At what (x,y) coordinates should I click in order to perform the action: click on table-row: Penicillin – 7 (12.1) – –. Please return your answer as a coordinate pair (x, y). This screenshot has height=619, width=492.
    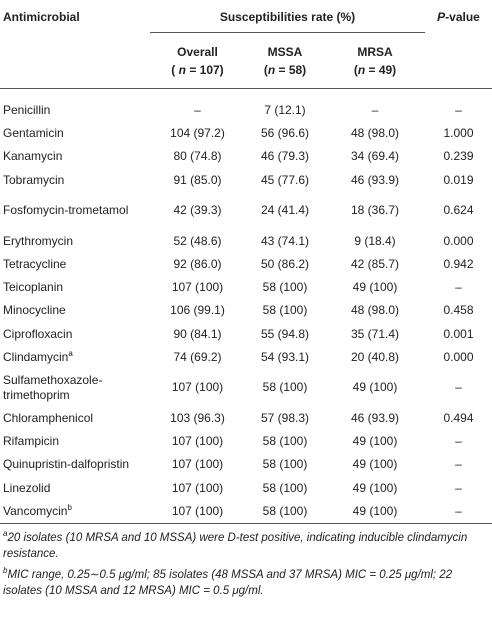
    Looking at the image, I should click on (246, 106).